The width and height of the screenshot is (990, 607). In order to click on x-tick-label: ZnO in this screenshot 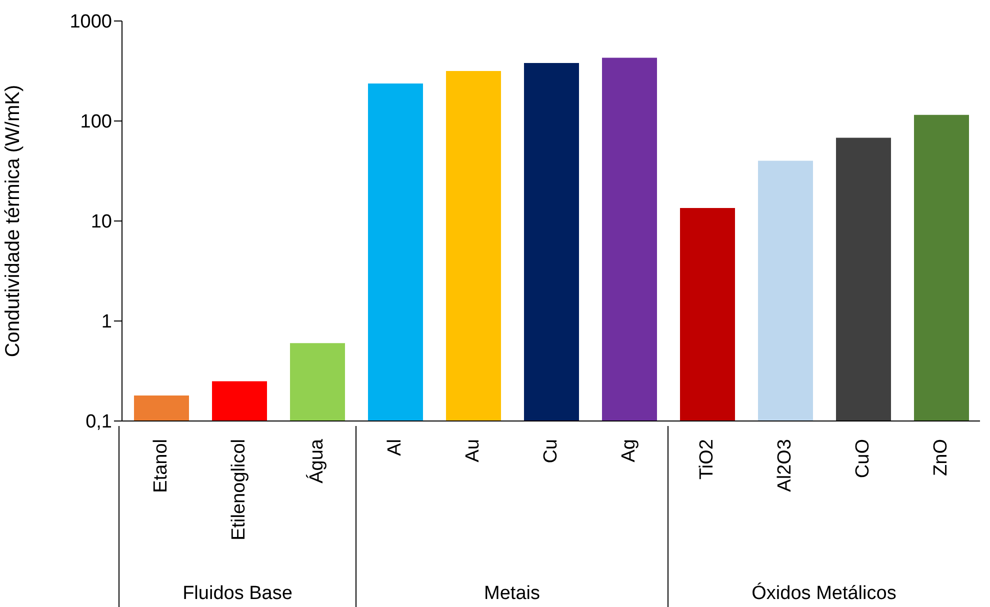, I will do `click(941, 457)`.